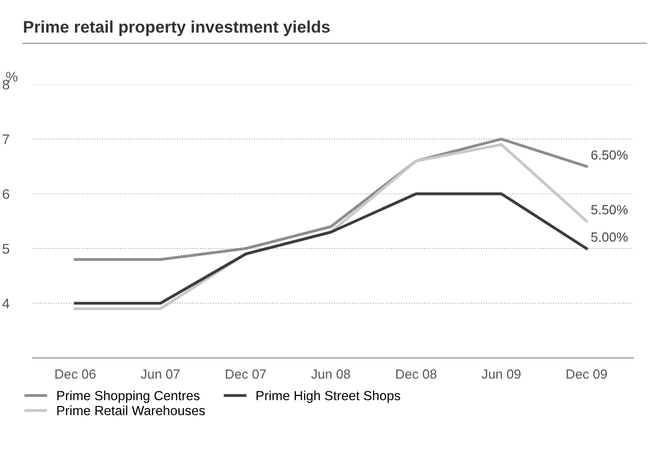  I want to click on data-label: 6.50%, so click(609, 155).